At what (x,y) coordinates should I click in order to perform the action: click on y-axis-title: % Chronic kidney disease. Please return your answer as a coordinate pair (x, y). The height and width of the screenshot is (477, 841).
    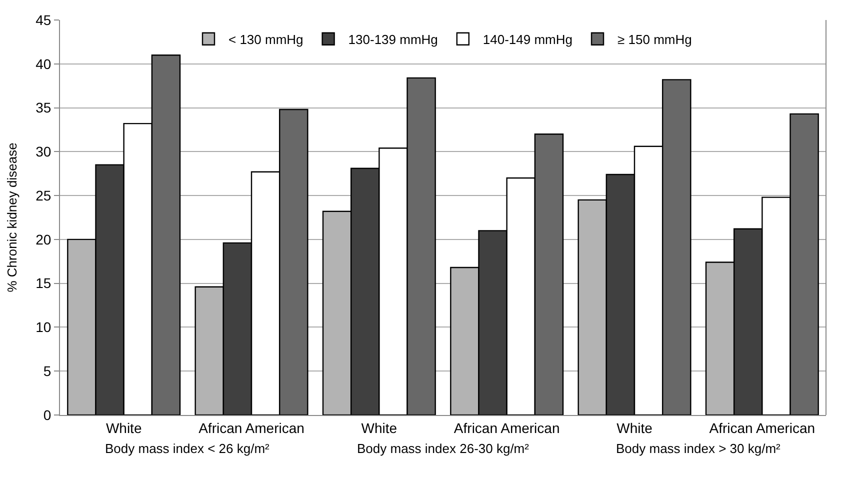
    Looking at the image, I should click on (12, 217).